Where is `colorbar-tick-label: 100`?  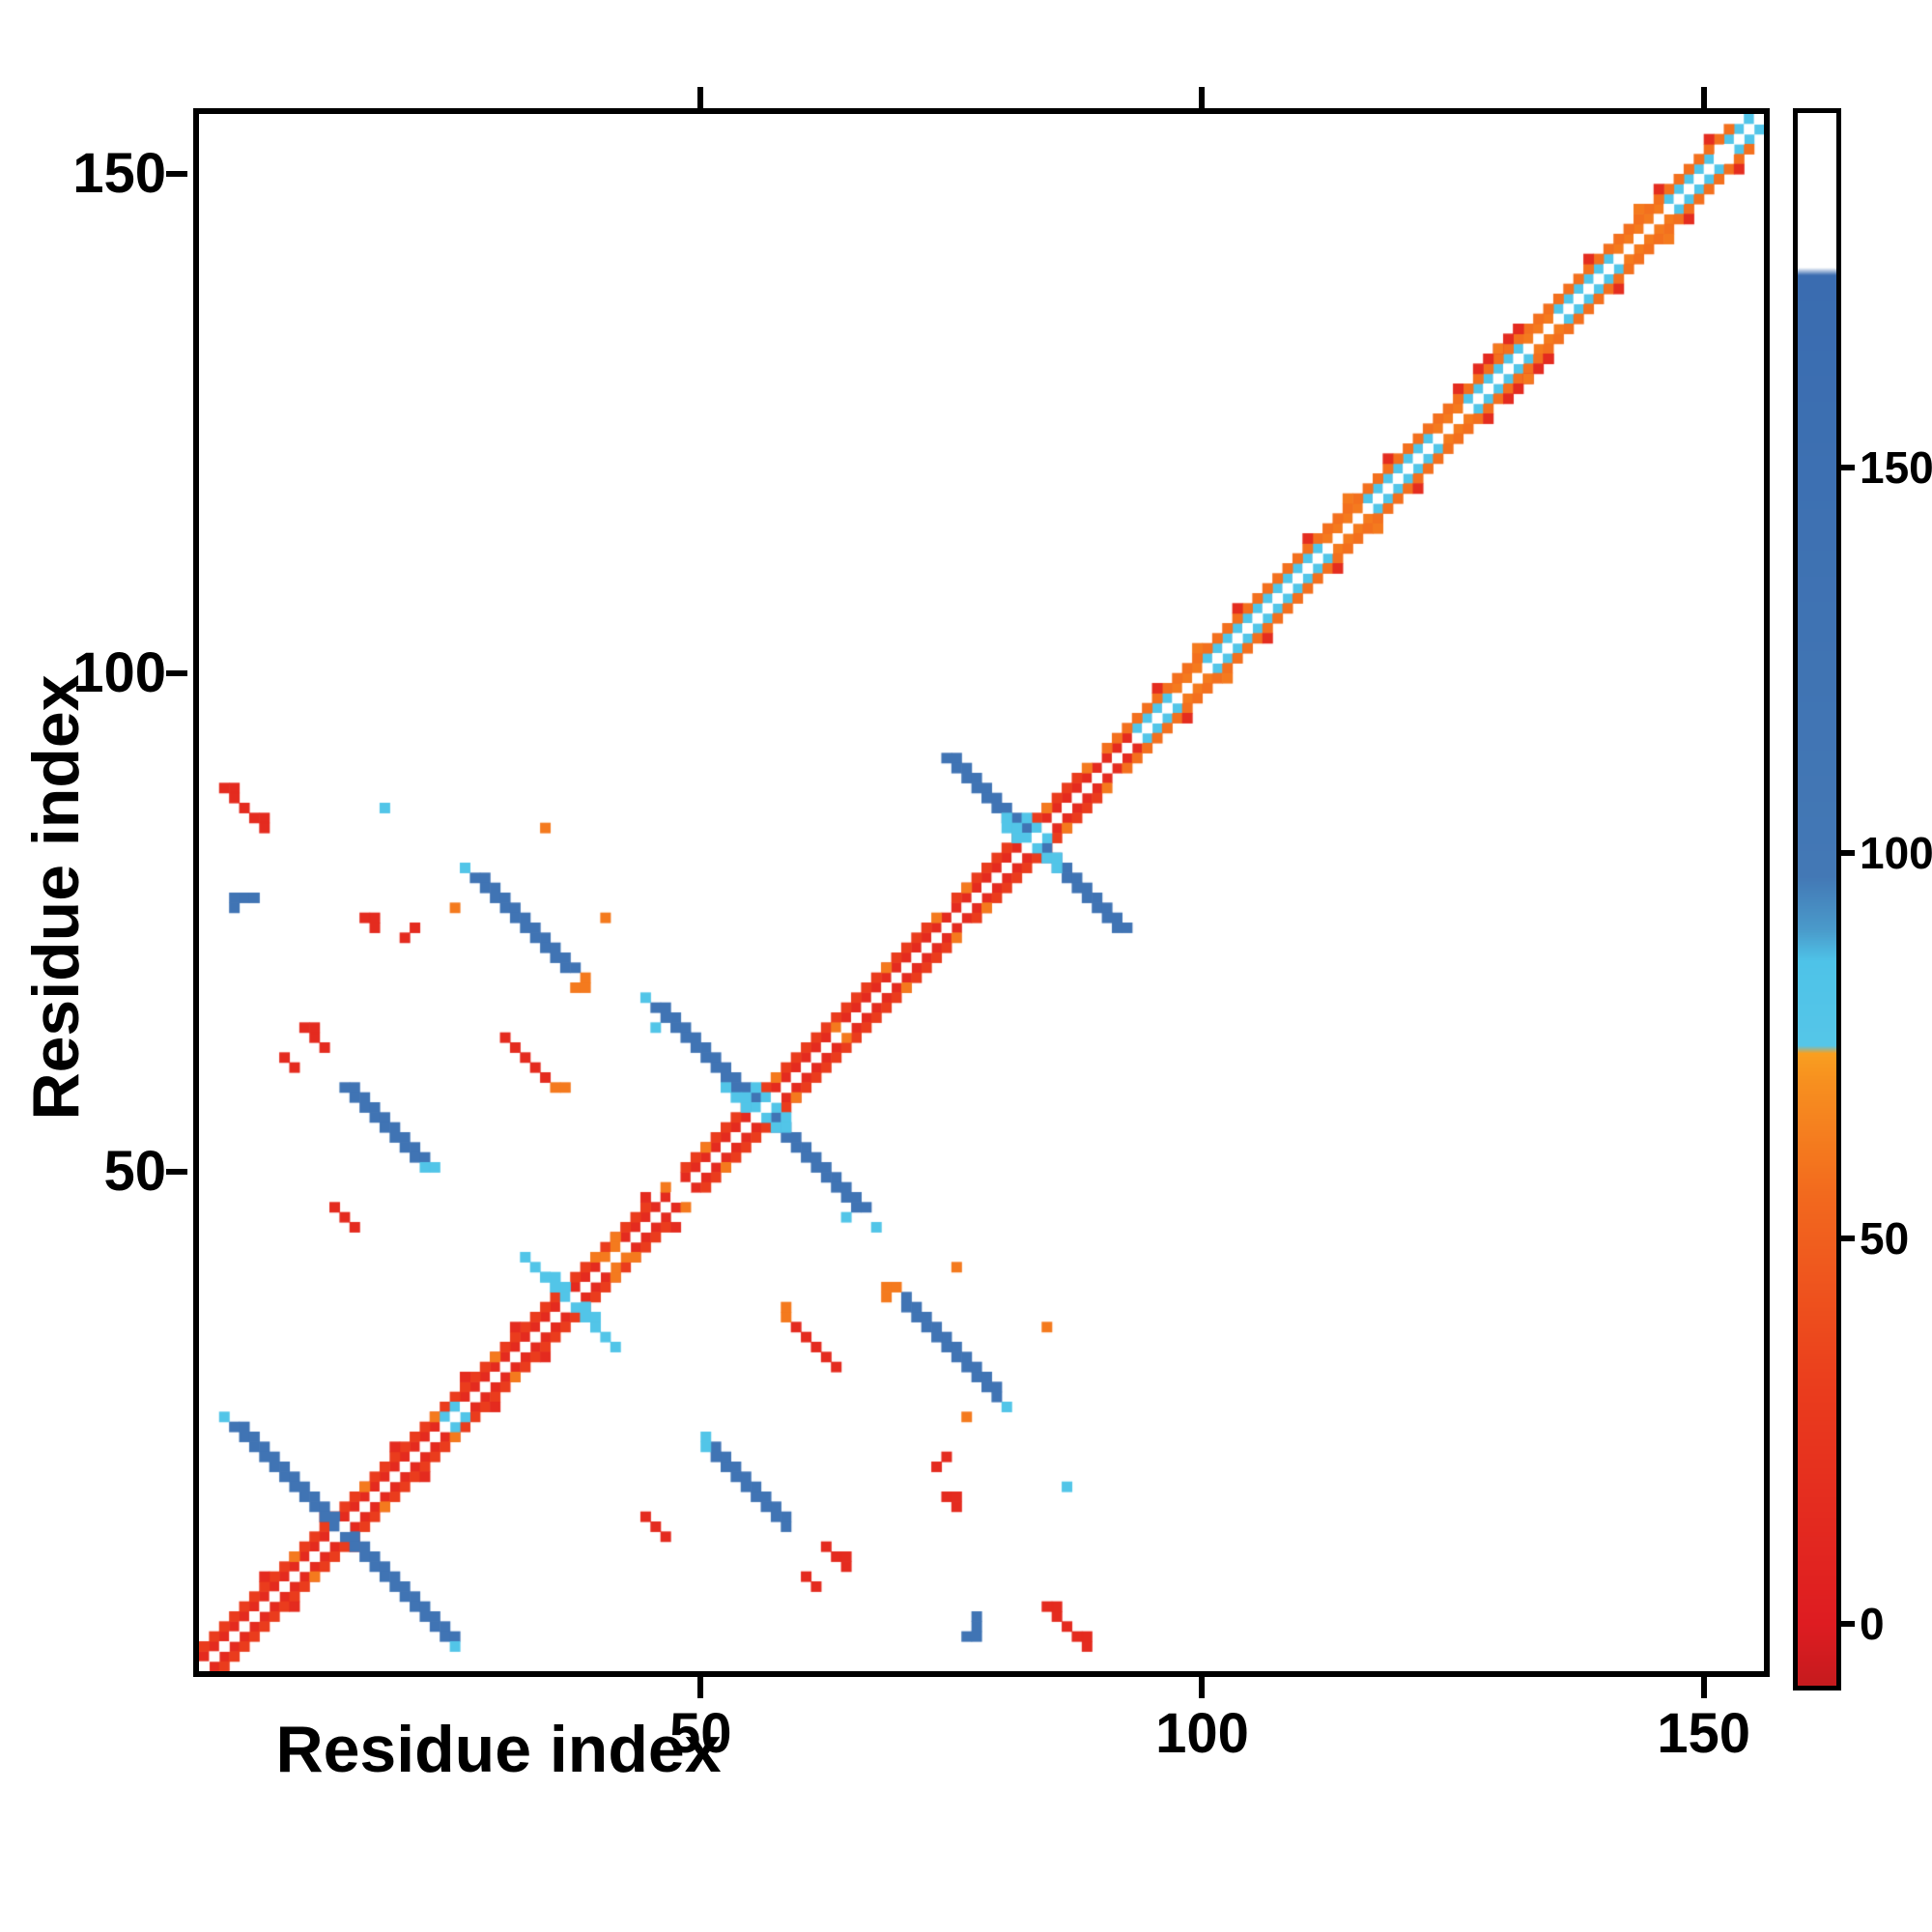
colorbar-tick-label: 100 is located at coordinates (1896, 853).